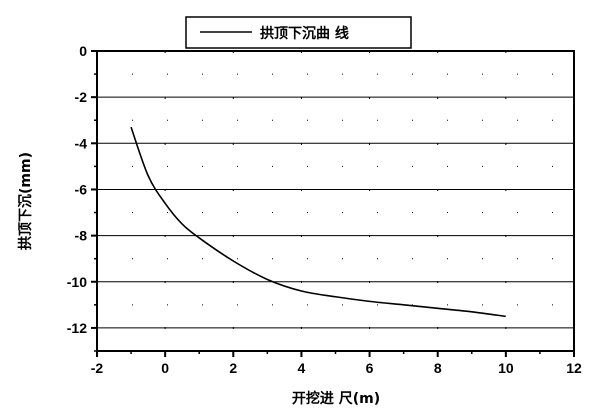 The width and height of the screenshot is (598, 419). I want to click on legend: 拱顶下沉曲 线, so click(298, 32).